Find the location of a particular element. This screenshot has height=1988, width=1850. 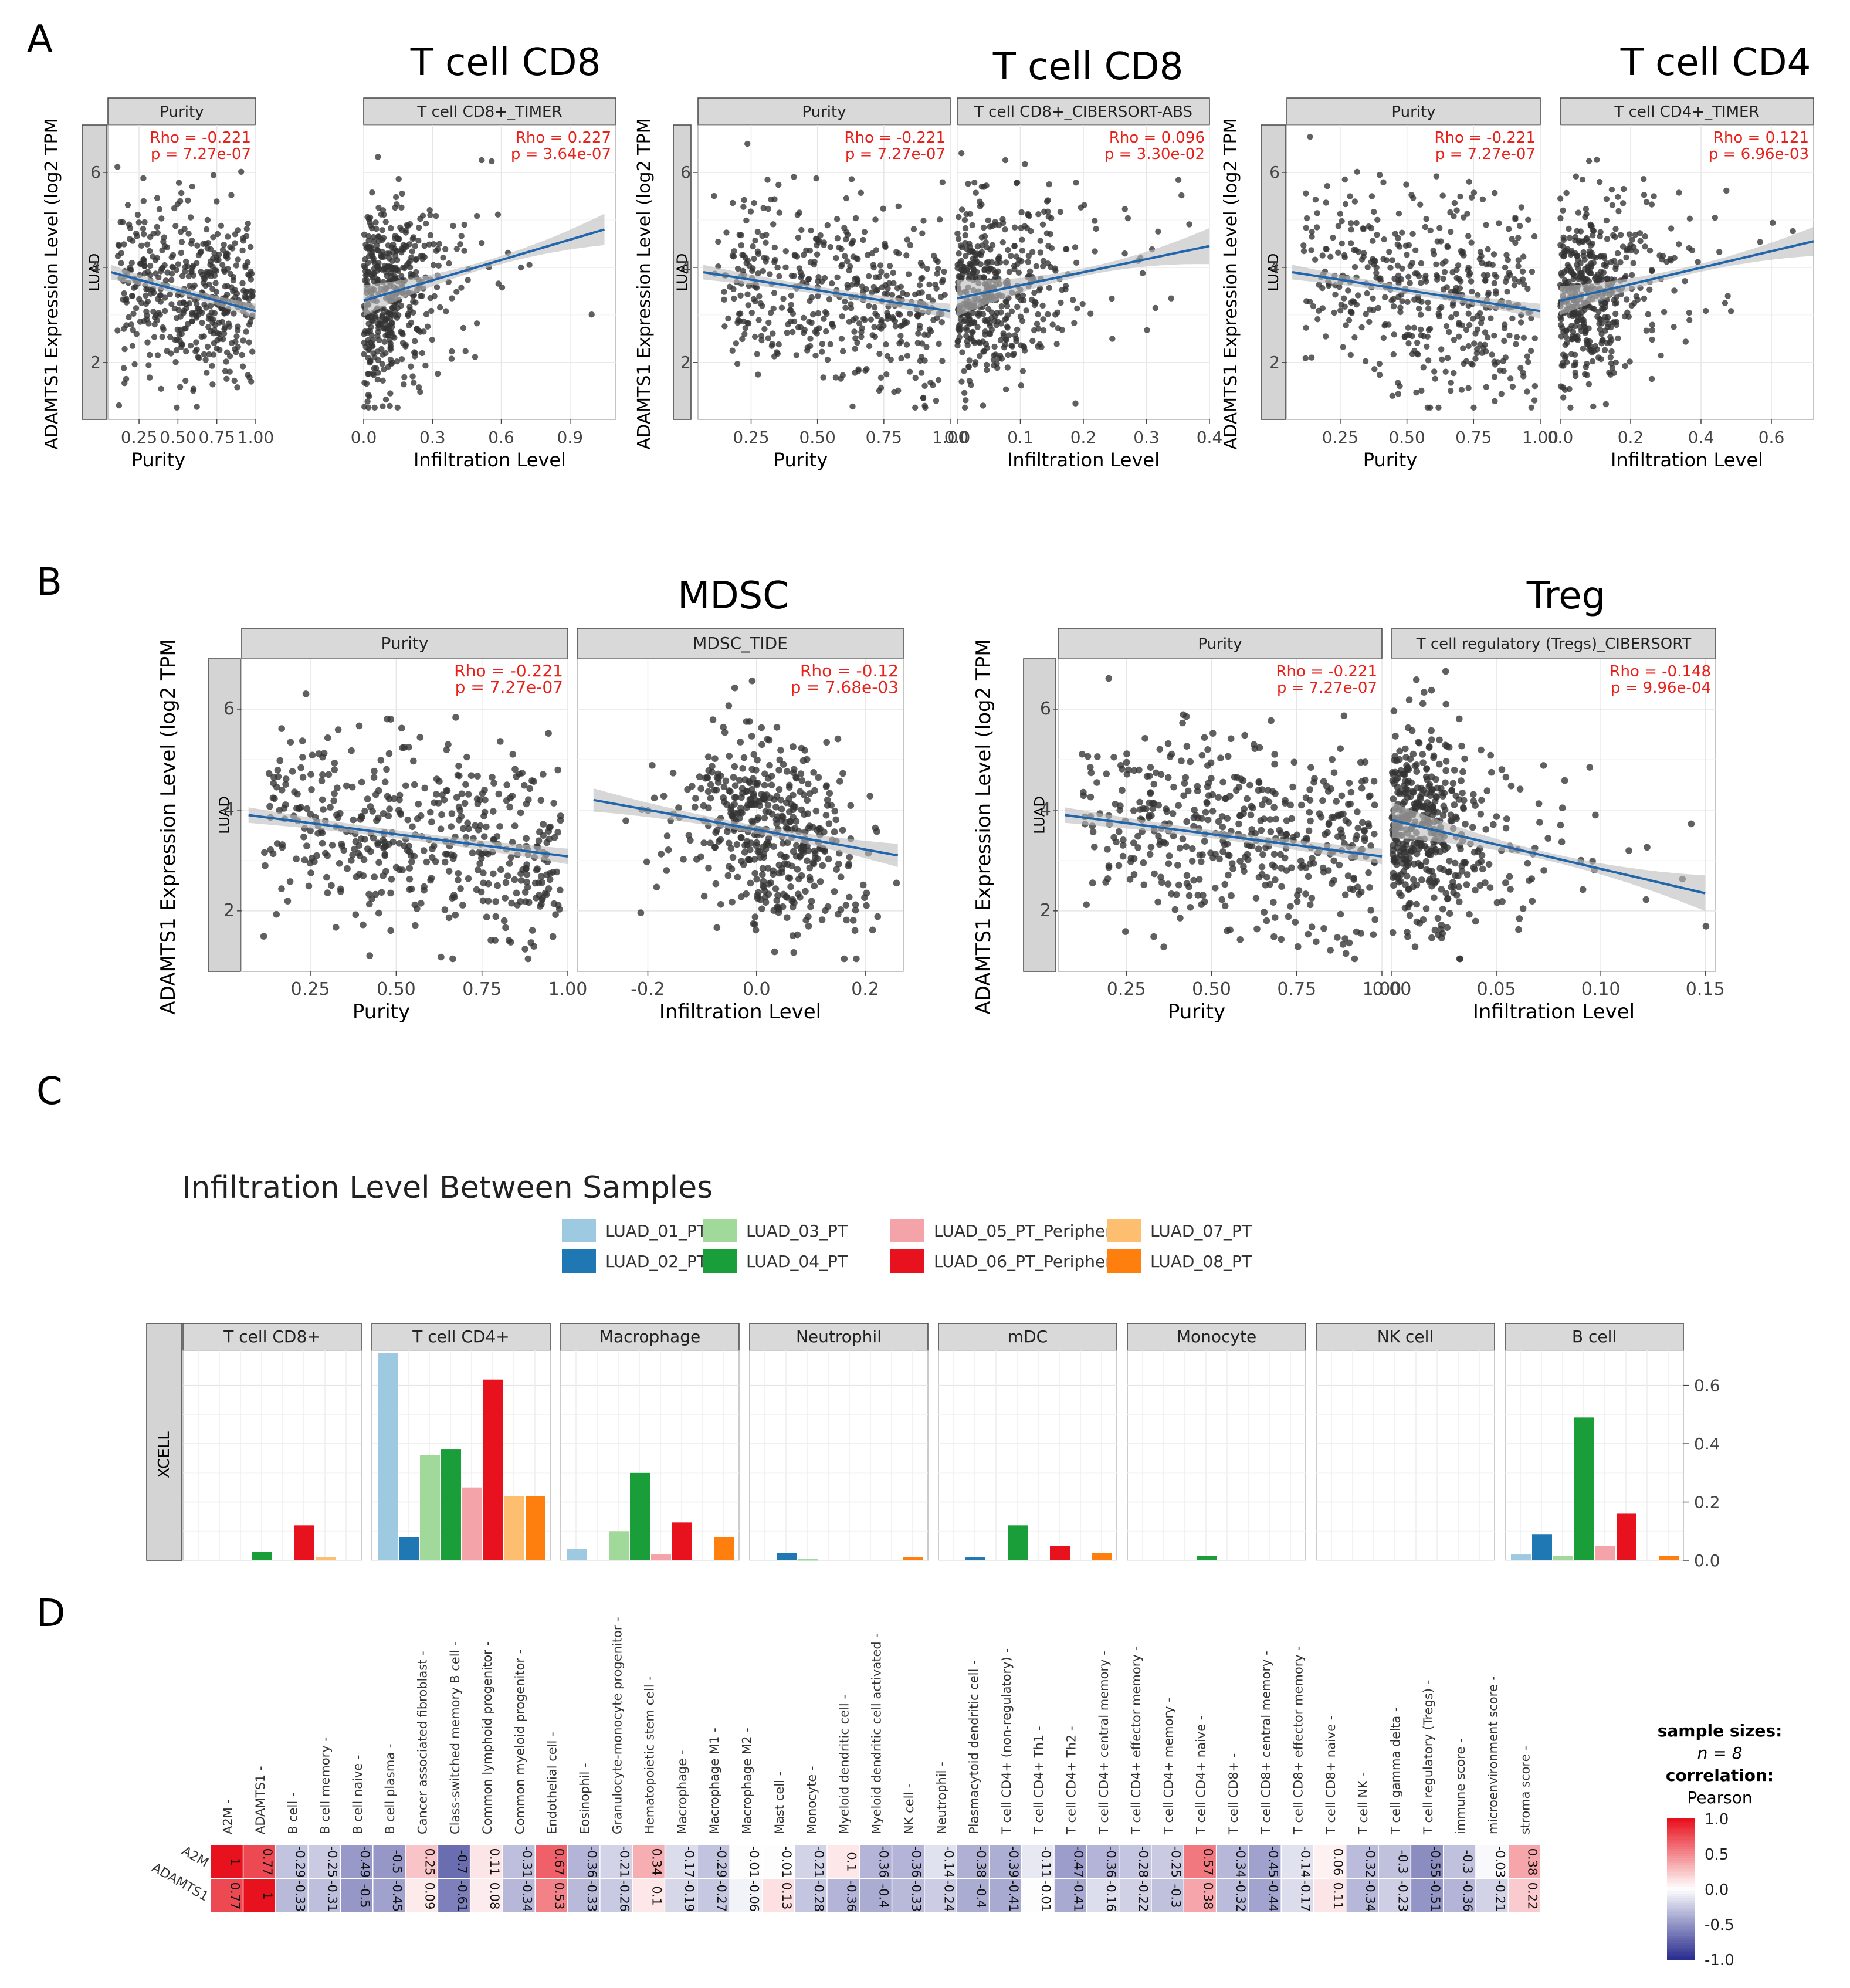

panel-label-b: B is located at coordinates (49, 582).